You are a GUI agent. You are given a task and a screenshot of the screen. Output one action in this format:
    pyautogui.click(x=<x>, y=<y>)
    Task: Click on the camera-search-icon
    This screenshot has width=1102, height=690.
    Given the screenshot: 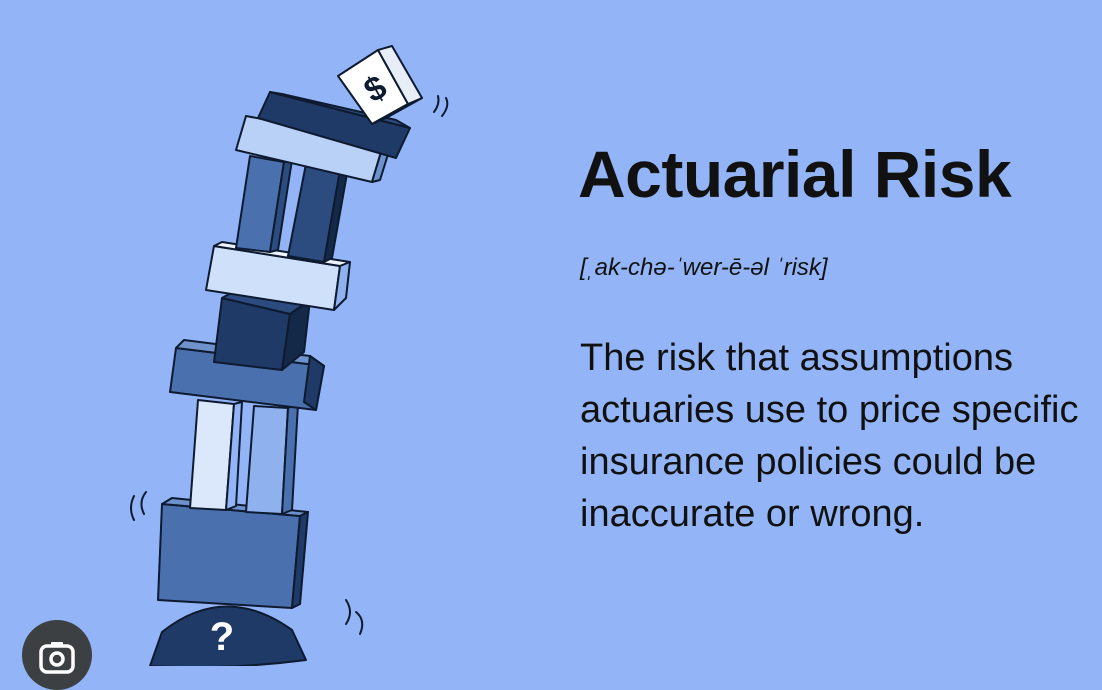 What is the action you would take?
    pyautogui.click(x=57, y=658)
    